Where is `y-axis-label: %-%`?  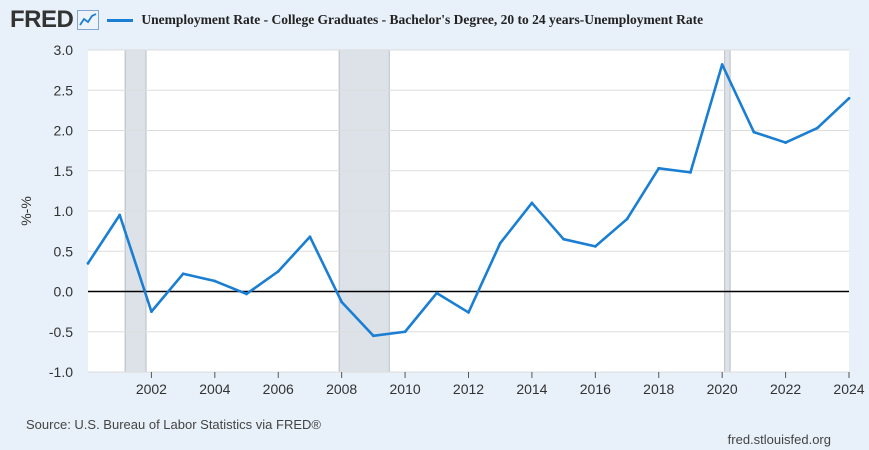
y-axis-label: %-% is located at coordinates (26, 211).